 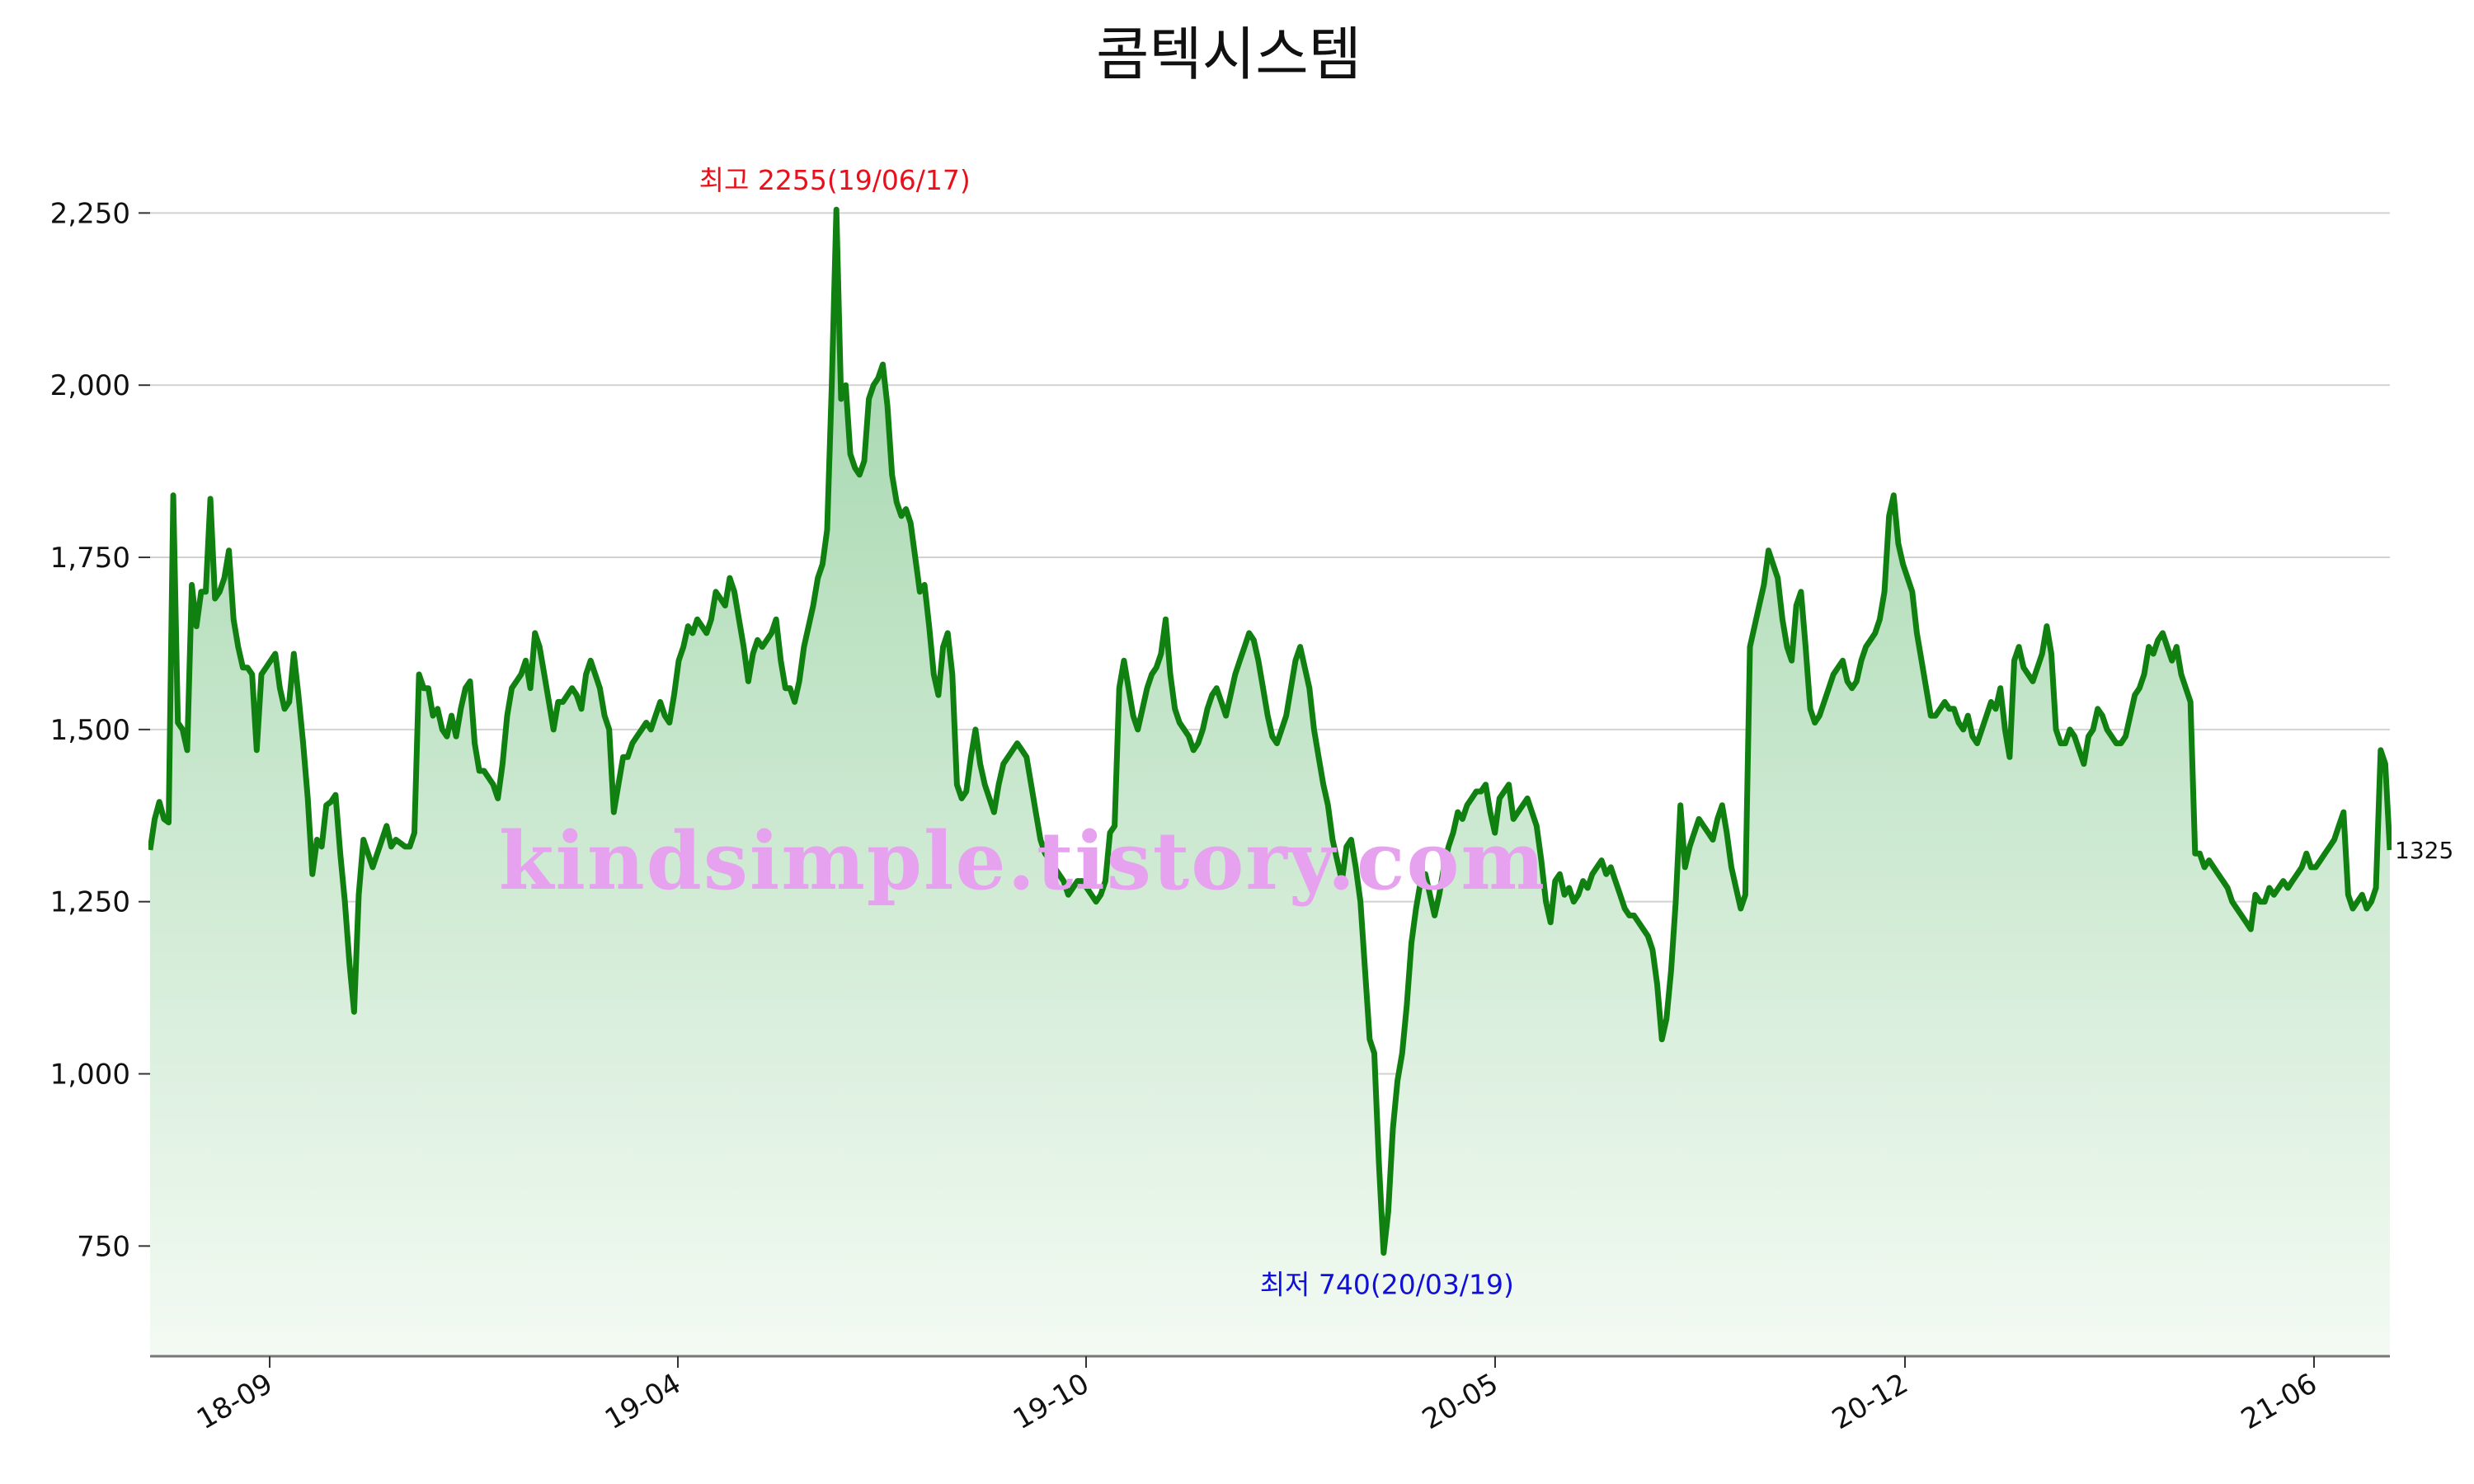 I want to click on x-tick-label: 18-09, so click(x=235, y=1401).